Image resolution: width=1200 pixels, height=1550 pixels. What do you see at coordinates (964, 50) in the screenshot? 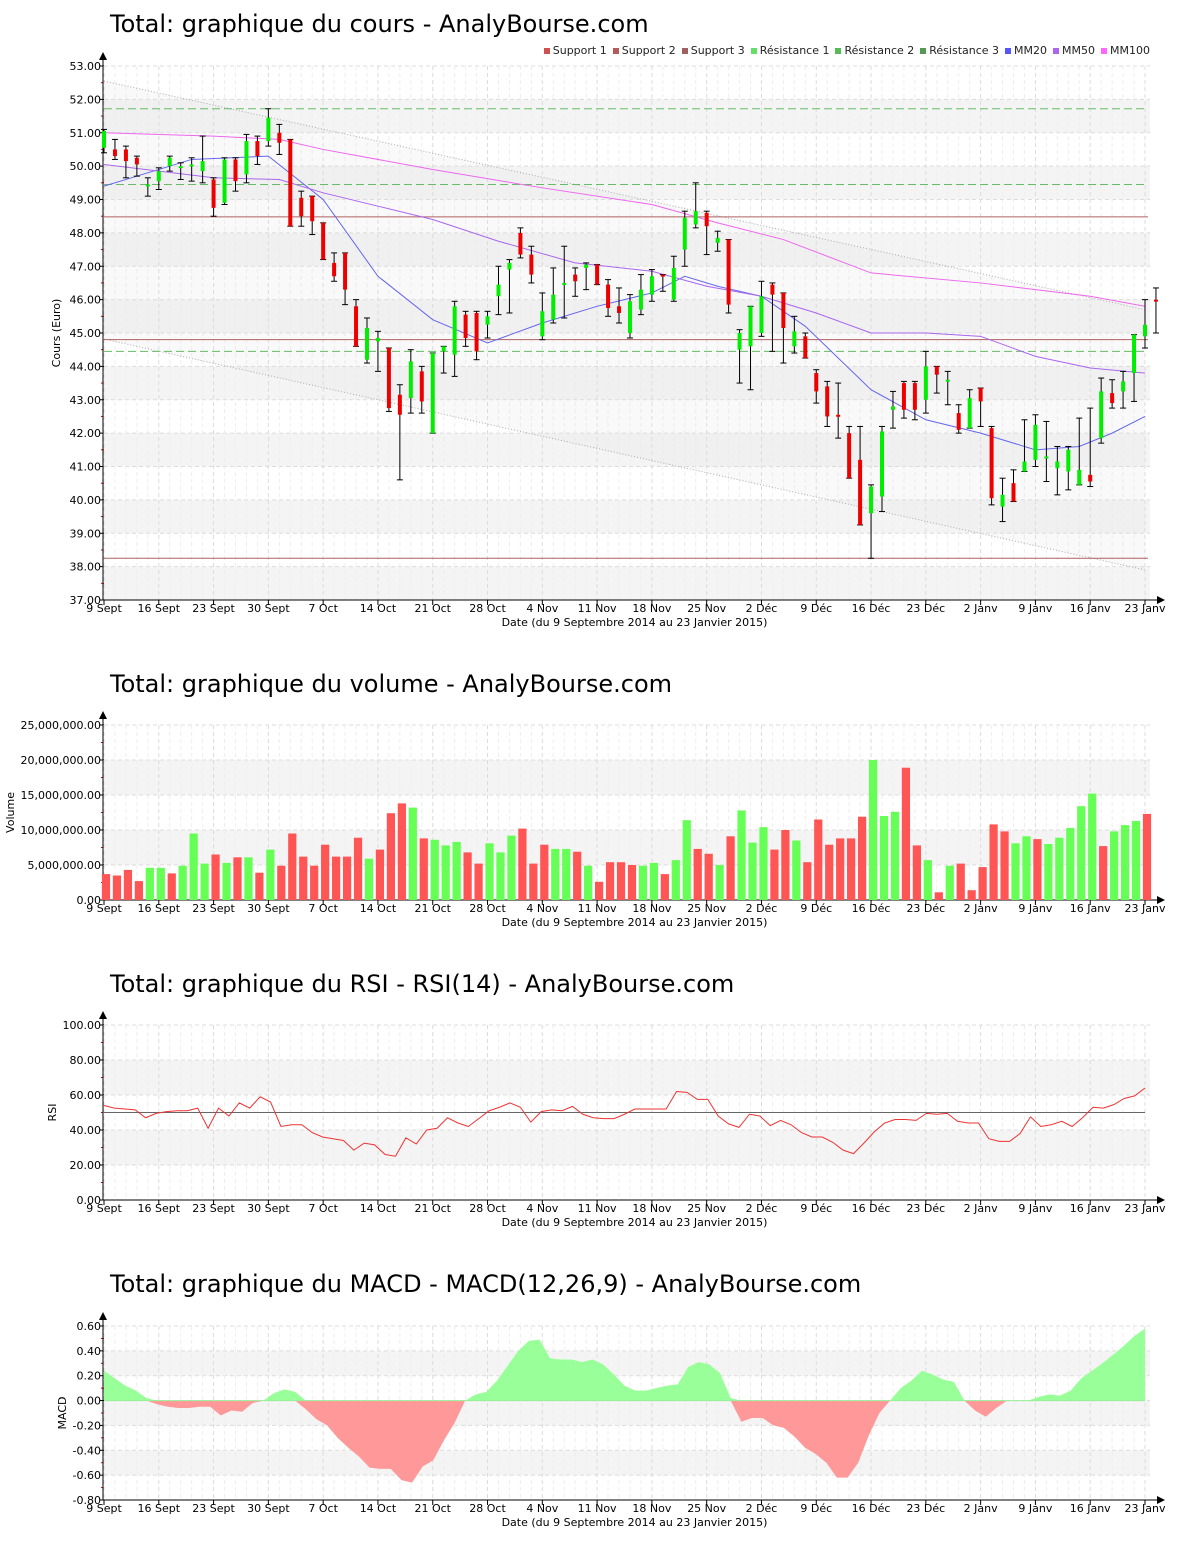
I see `legend-label: Résistance 3` at bounding box center [964, 50].